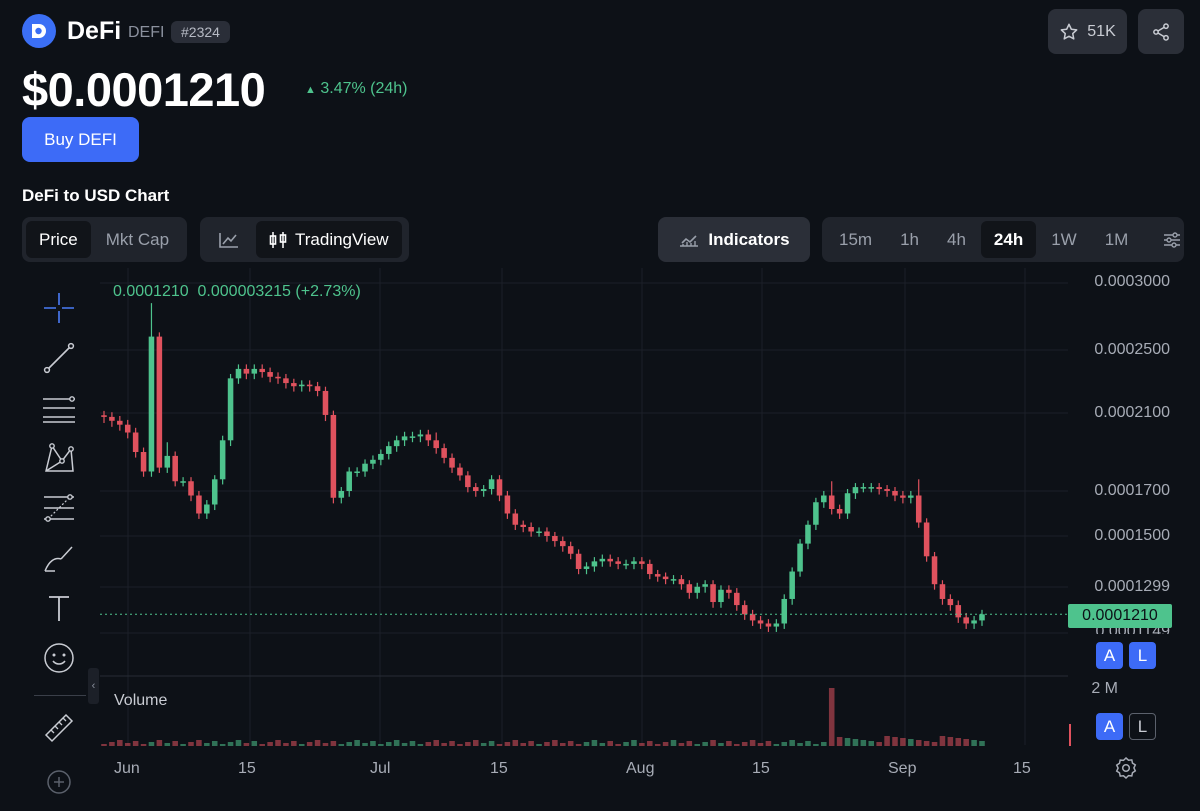  I want to click on brush-tool, so click(59, 558).